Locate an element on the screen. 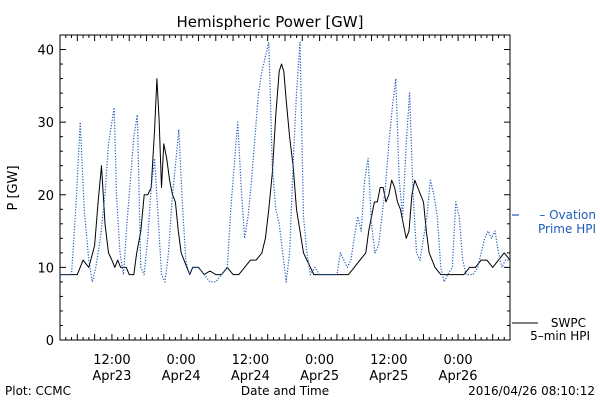  footer-credit: Plot: CCMC is located at coordinates (38, 391).